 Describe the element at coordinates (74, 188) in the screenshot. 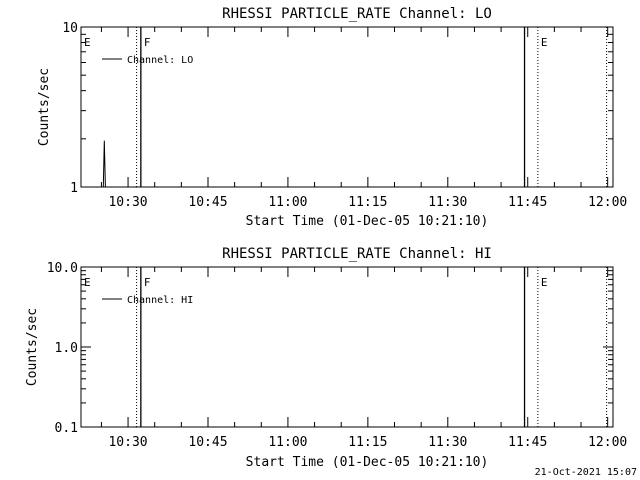

I see `y-tick-label: 1` at that location.